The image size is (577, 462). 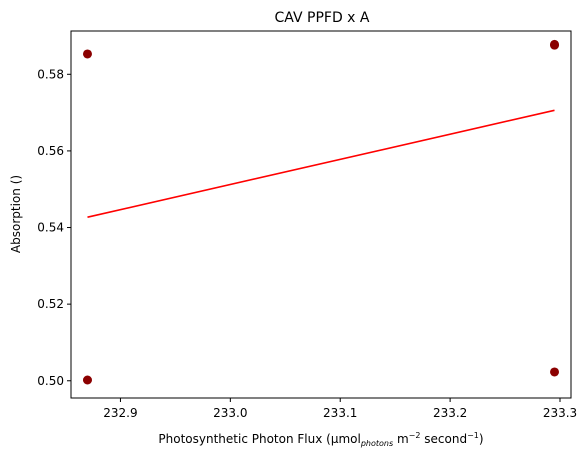 I want to click on y-axis-label: Absorption (), so click(x=16, y=214).